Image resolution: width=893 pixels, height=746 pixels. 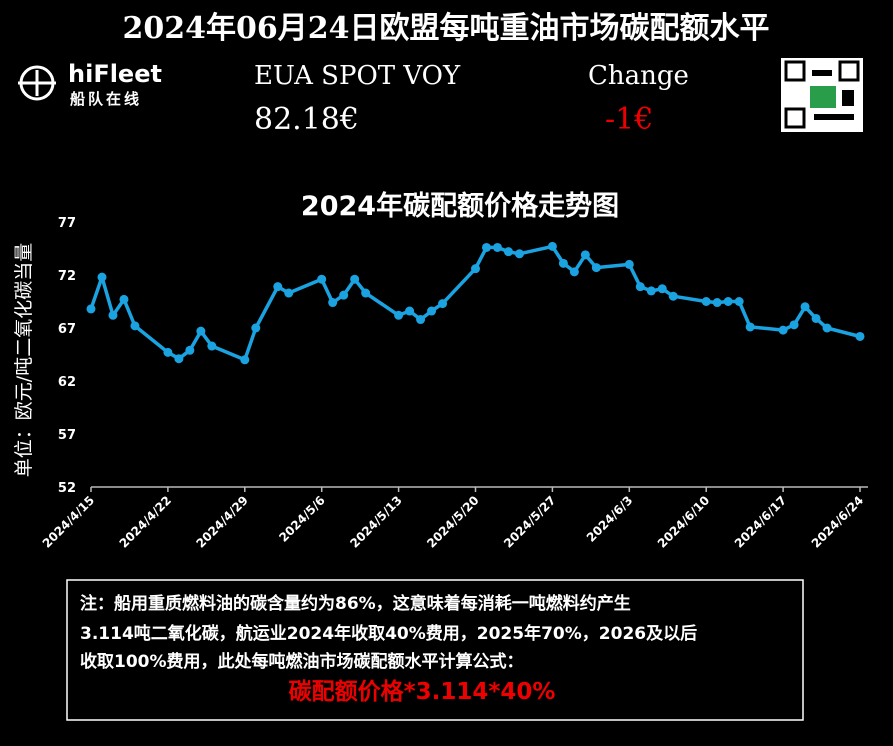 What do you see at coordinates (629, 119) in the screenshot?
I see `change: -1€` at bounding box center [629, 119].